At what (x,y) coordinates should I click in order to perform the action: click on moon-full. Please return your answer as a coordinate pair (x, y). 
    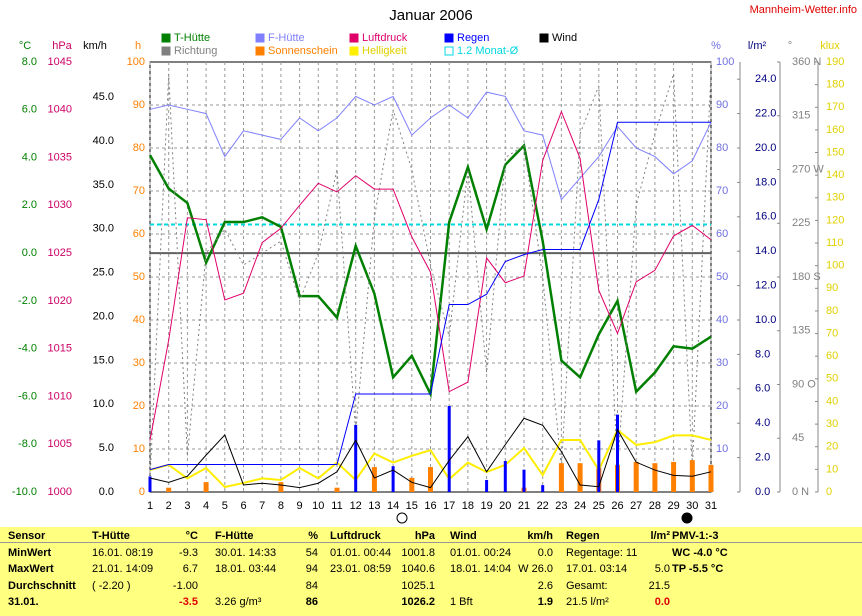
    Looking at the image, I should click on (402, 518).